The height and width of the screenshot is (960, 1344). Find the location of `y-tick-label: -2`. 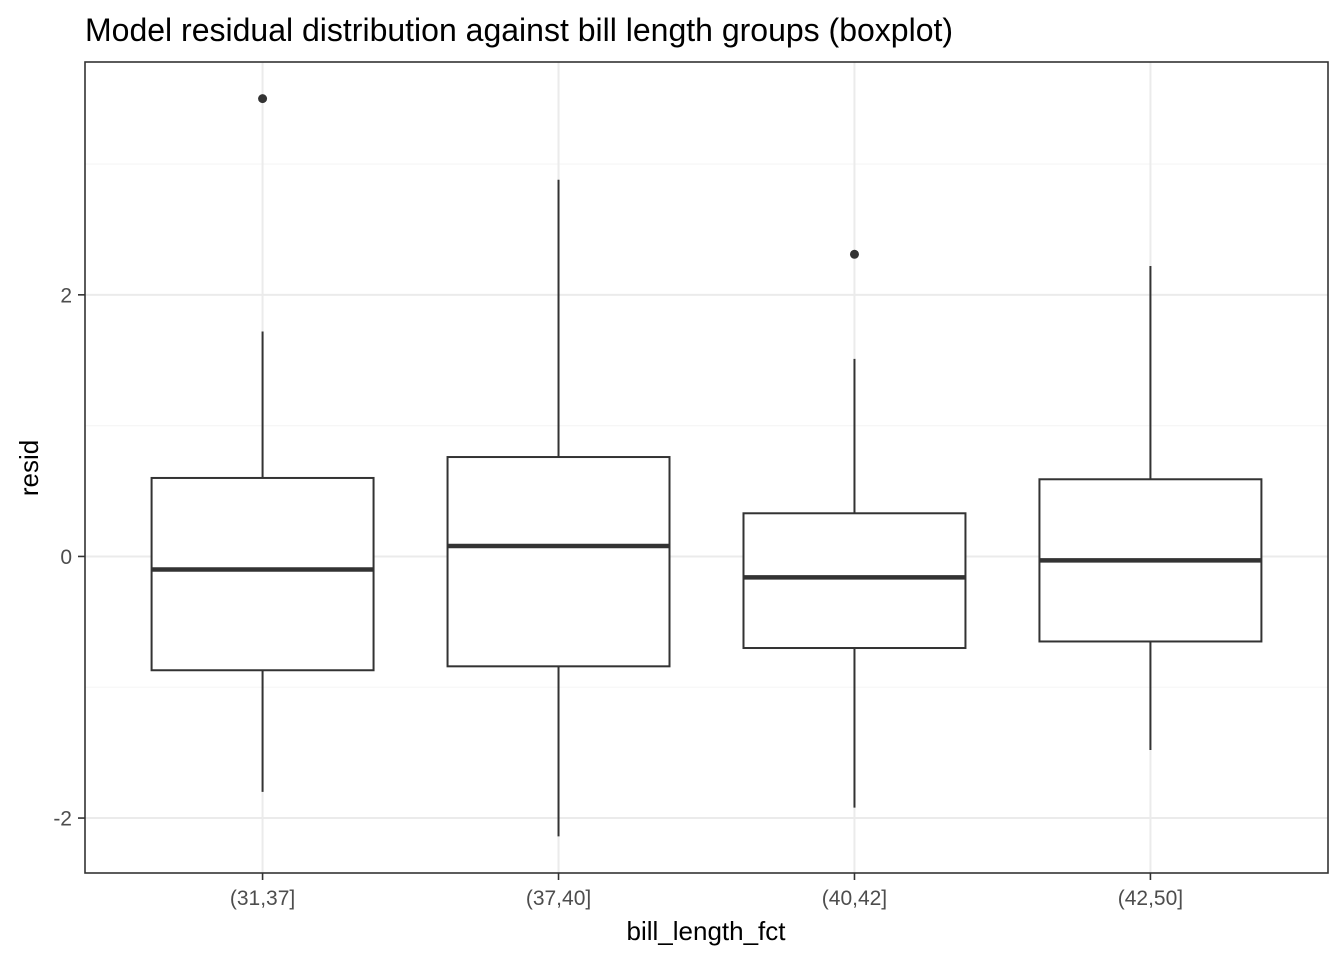

y-tick-label: -2 is located at coordinates (62, 819).